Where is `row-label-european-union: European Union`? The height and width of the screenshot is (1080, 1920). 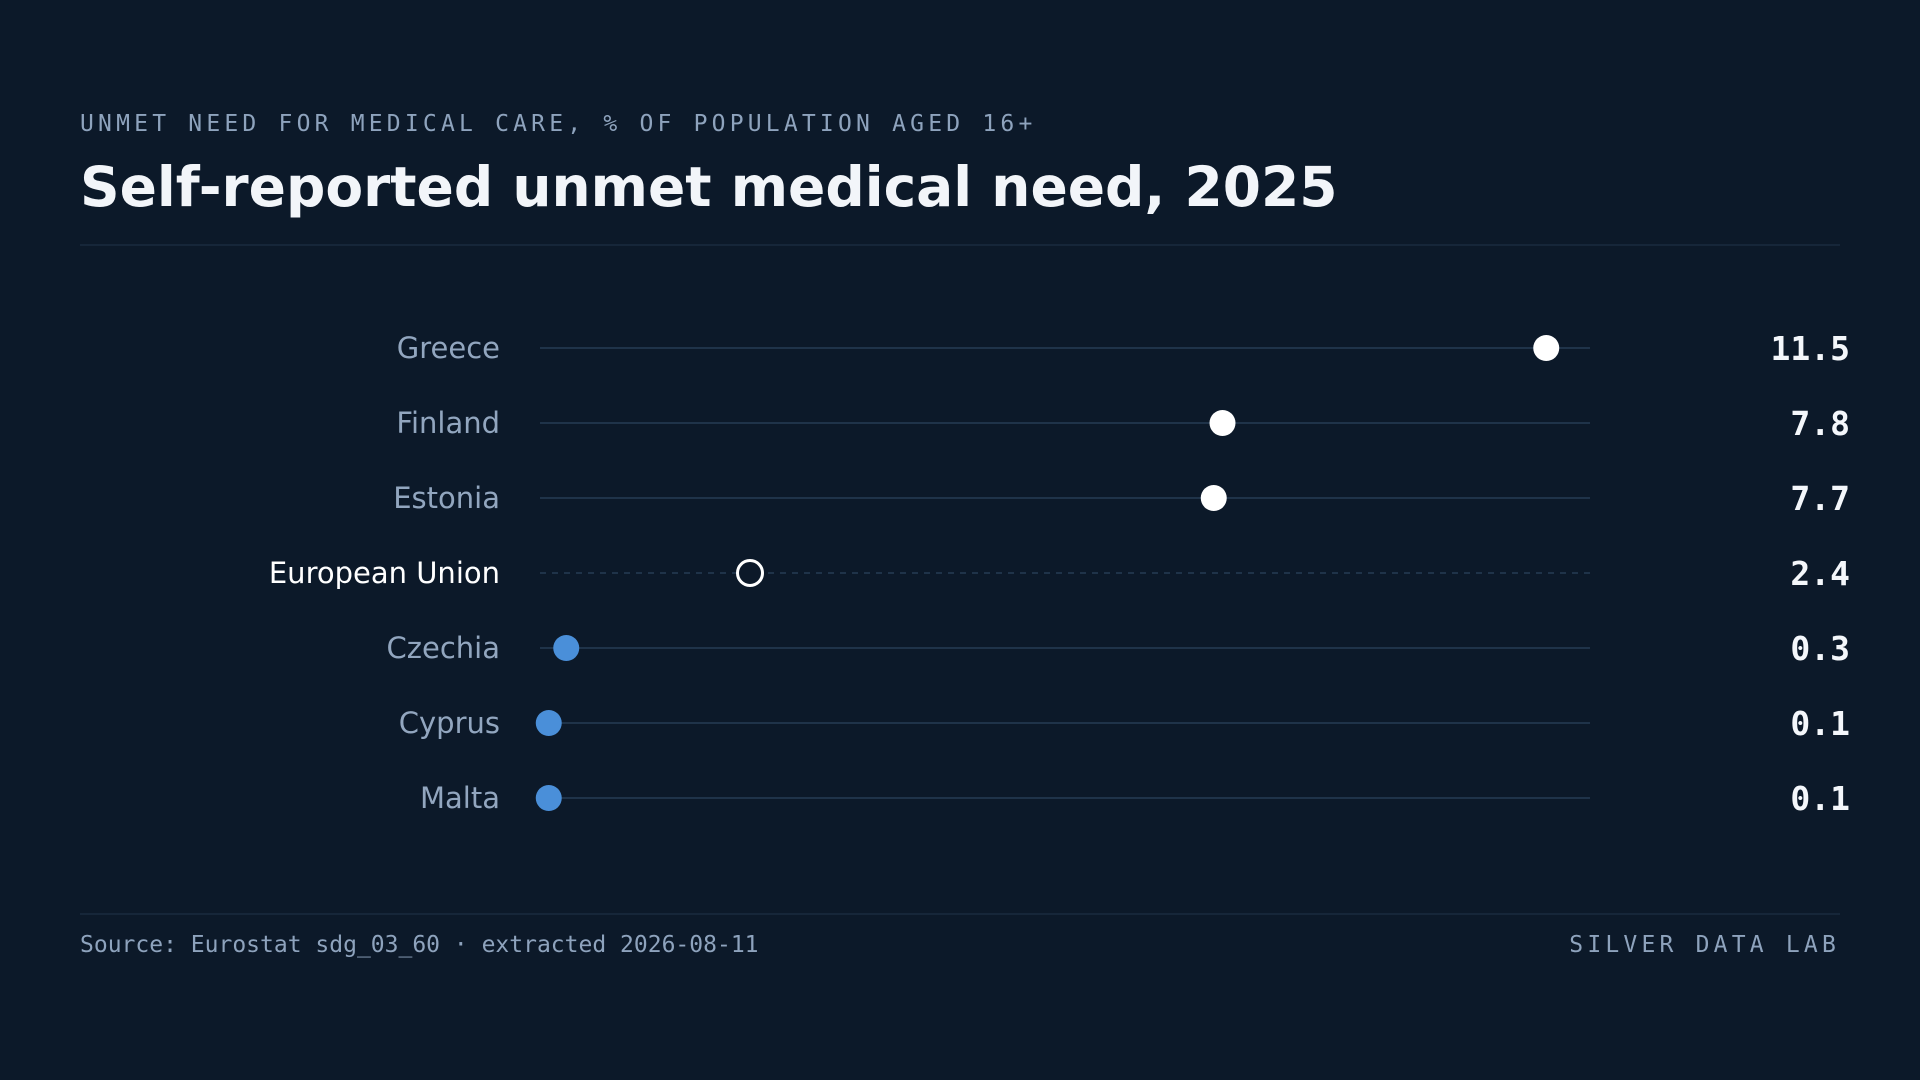 row-label-european-union: European Union is located at coordinates (384, 573).